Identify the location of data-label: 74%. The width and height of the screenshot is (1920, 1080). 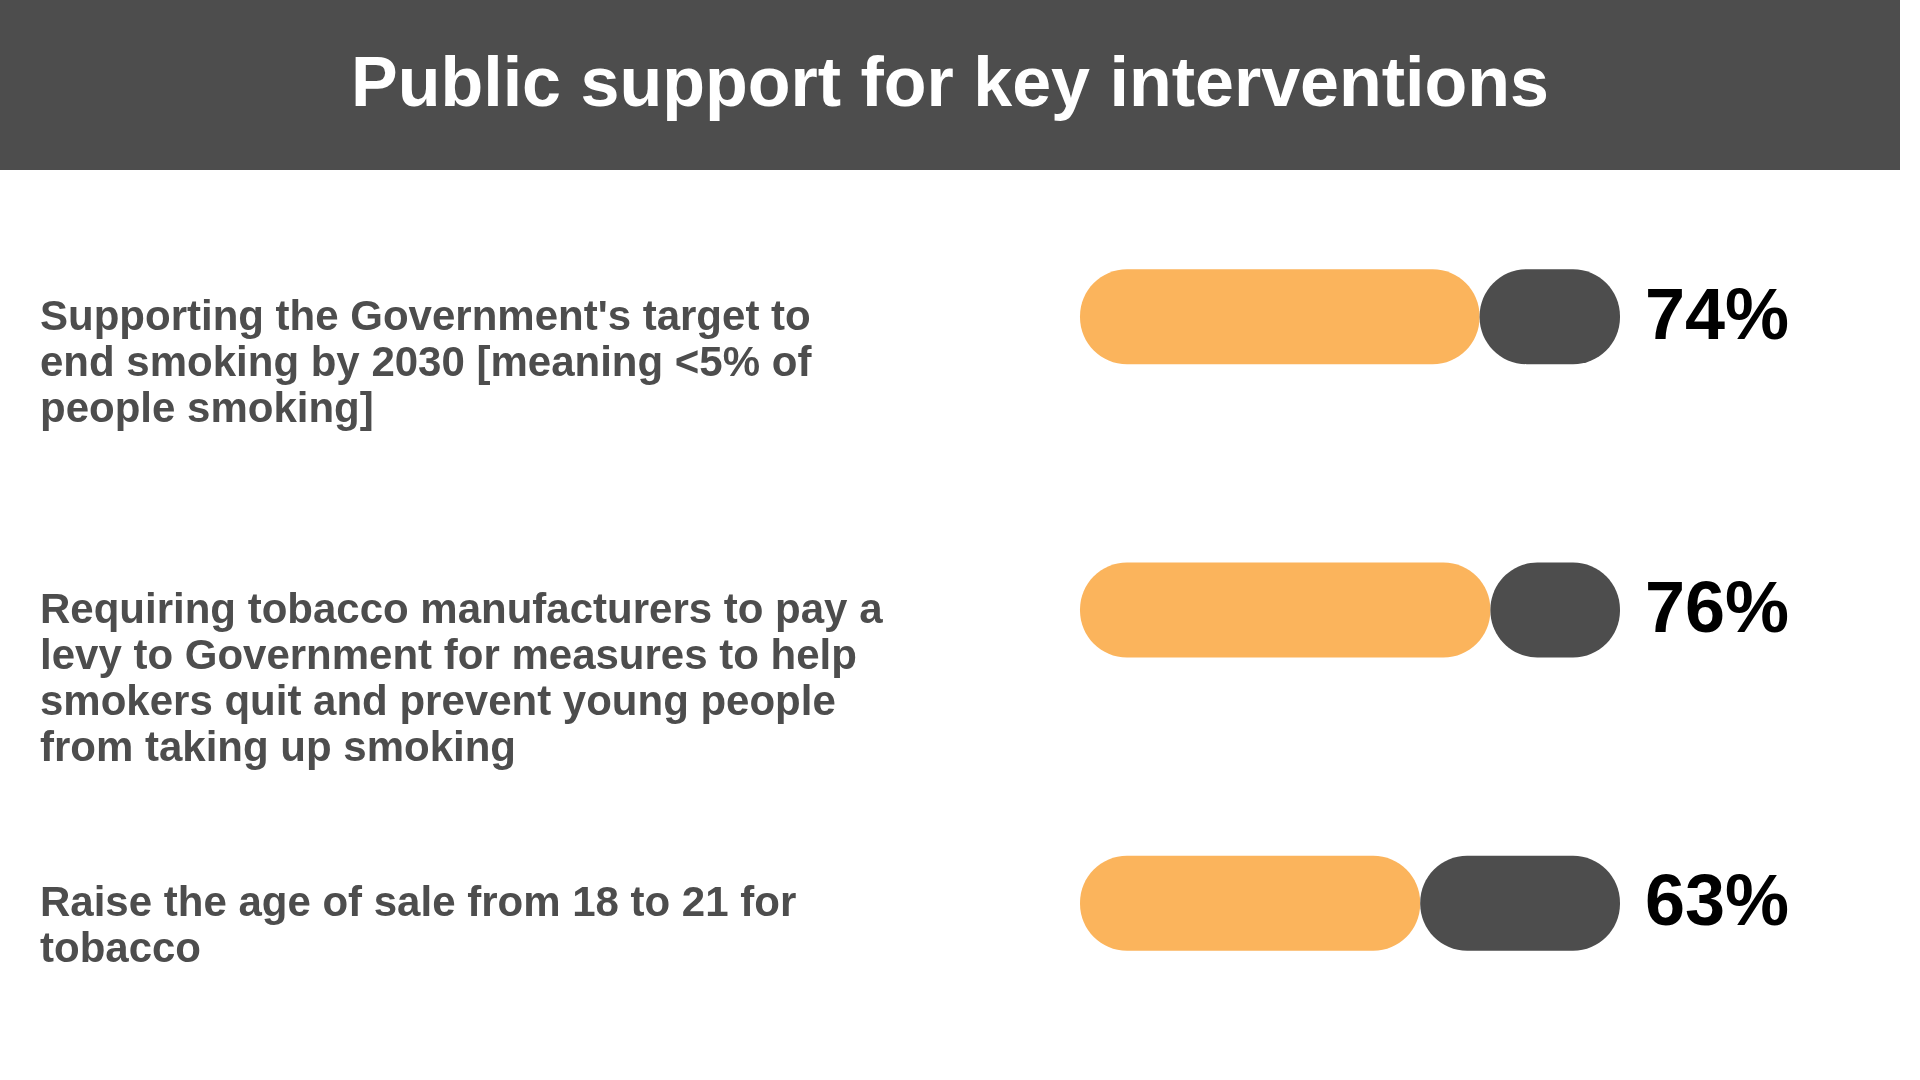
(1717, 313).